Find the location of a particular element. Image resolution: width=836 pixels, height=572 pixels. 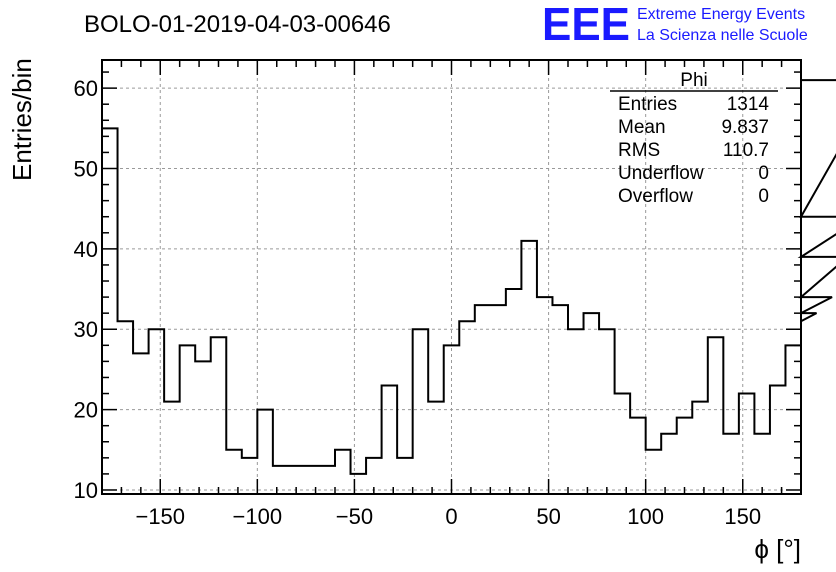

stats-label-mean: Mean is located at coordinates (642, 127).